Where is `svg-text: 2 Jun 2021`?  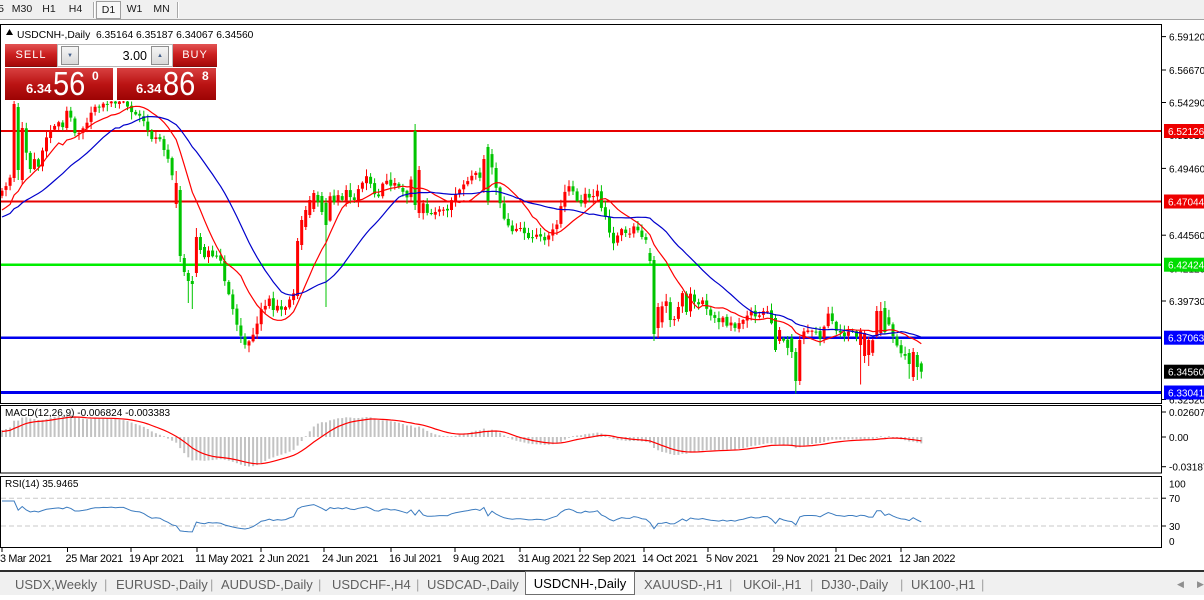 svg-text: 2 Jun 2021 is located at coordinates (284, 559).